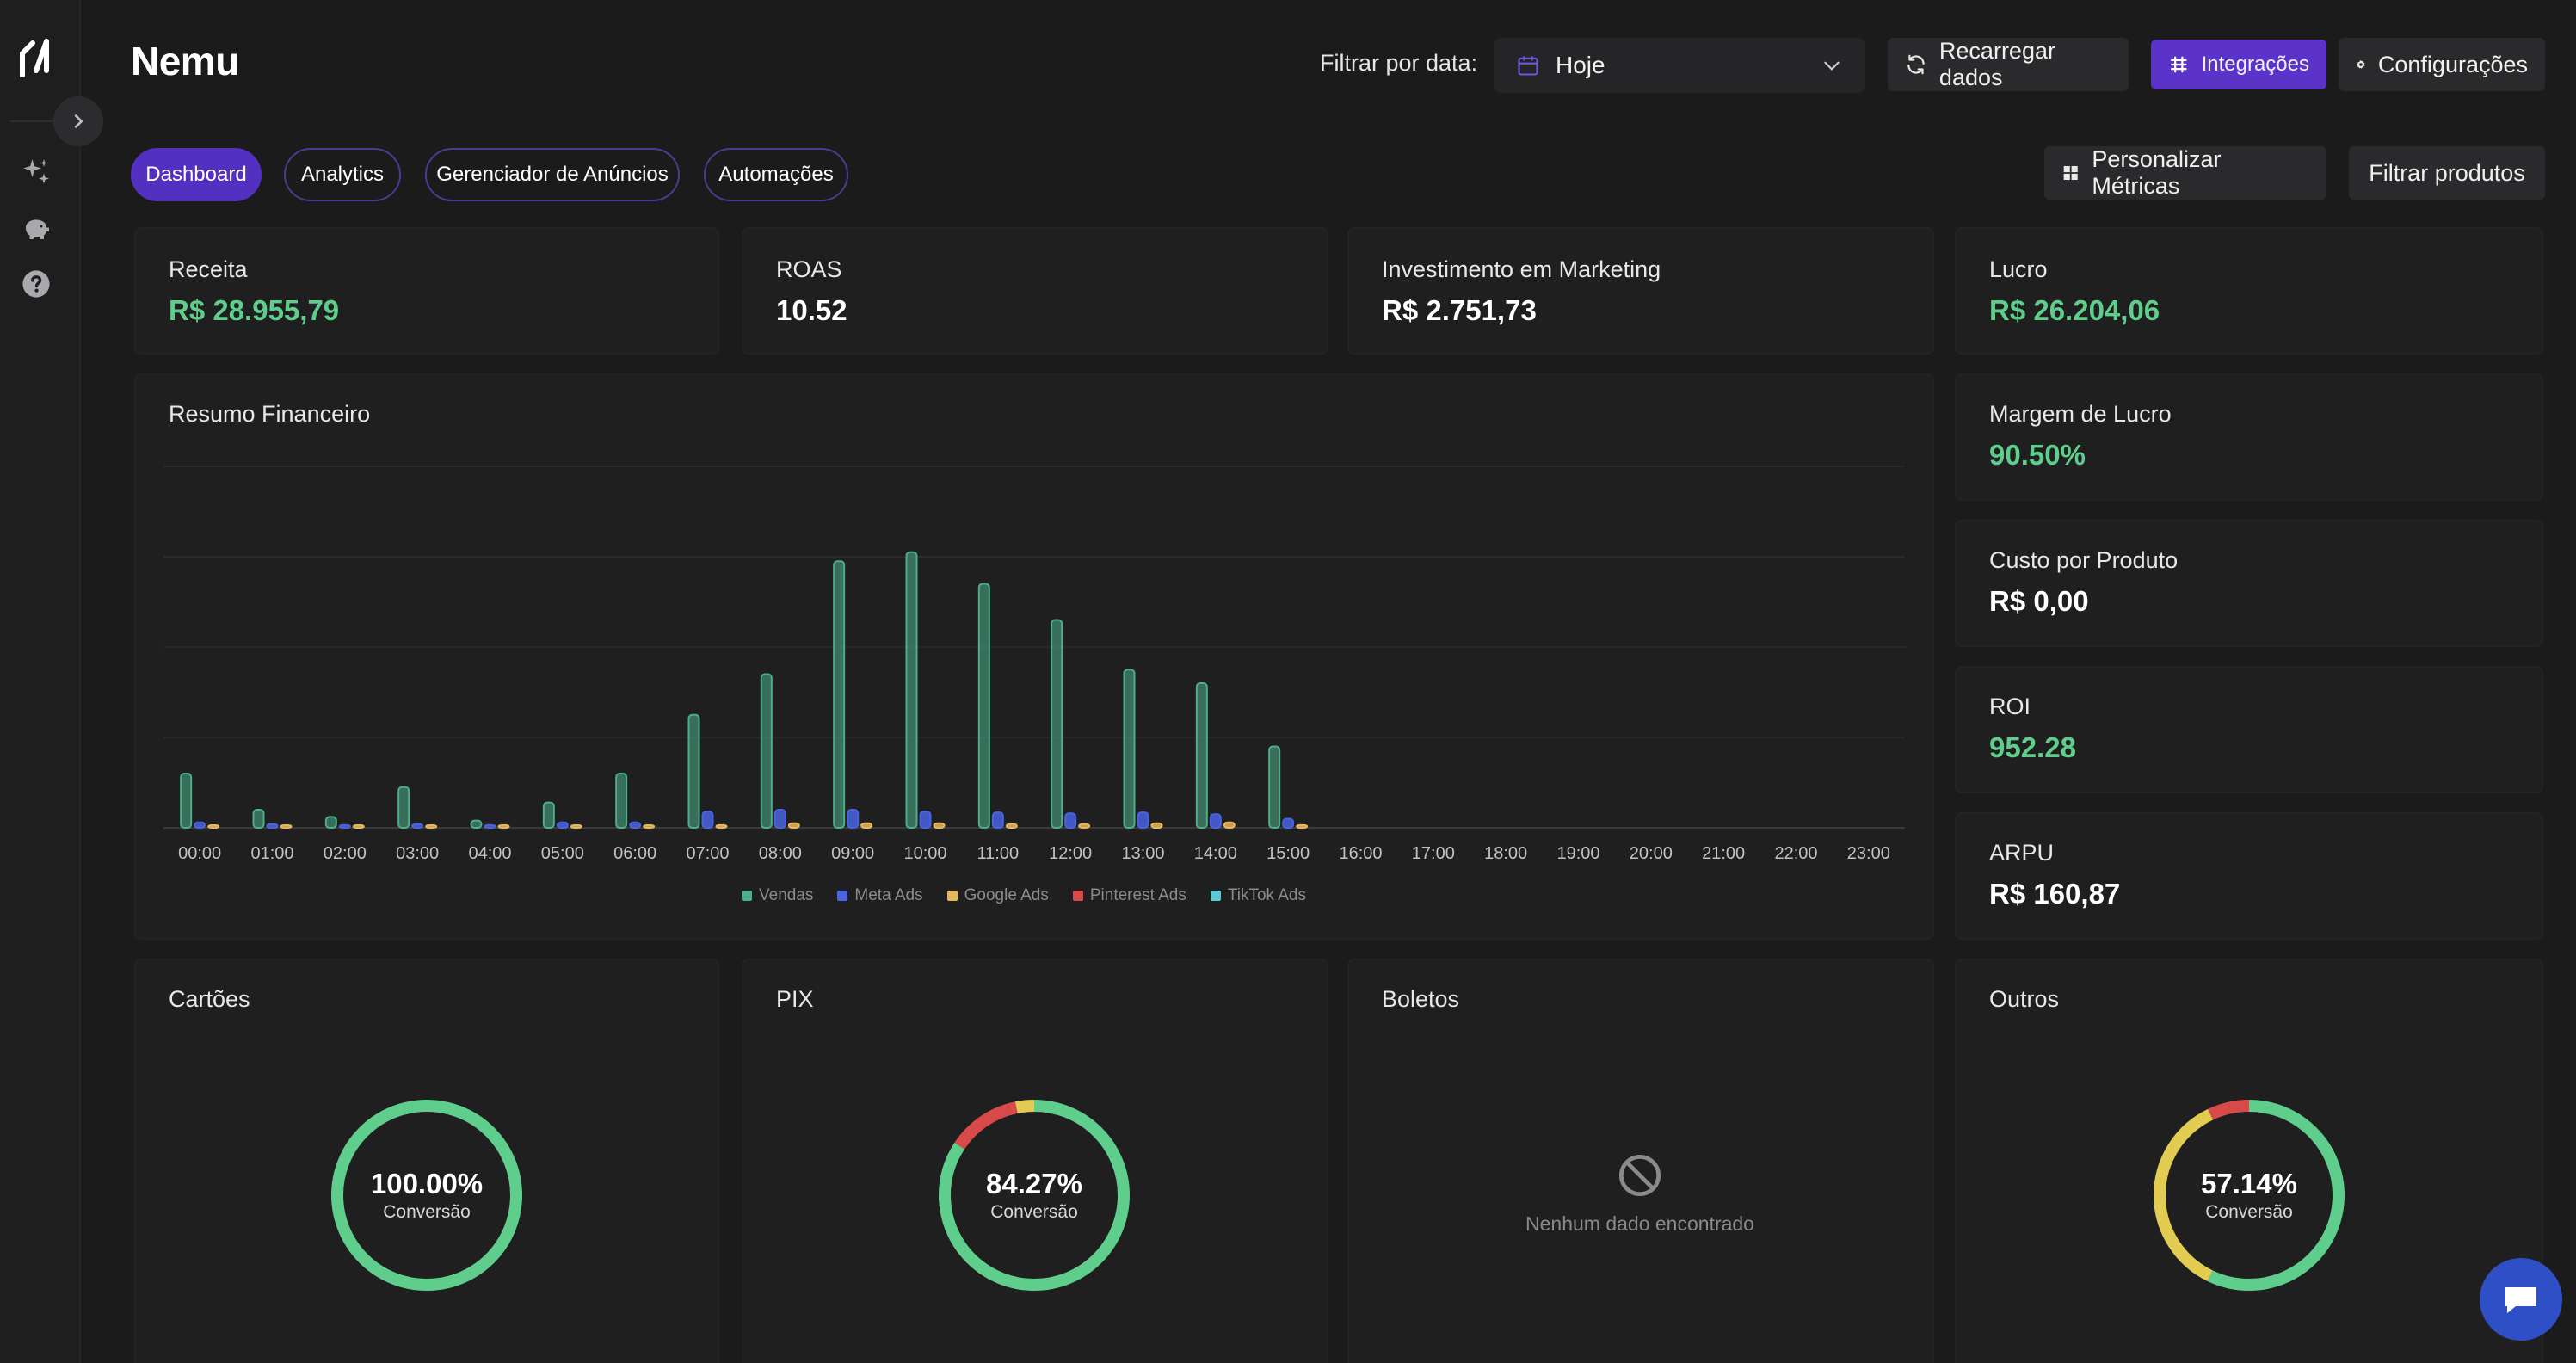 This screenshot has height=1363, width=2576. I want to click on metric-card-margem: Margem de Lucro 90.50%, so click(2249, 437).